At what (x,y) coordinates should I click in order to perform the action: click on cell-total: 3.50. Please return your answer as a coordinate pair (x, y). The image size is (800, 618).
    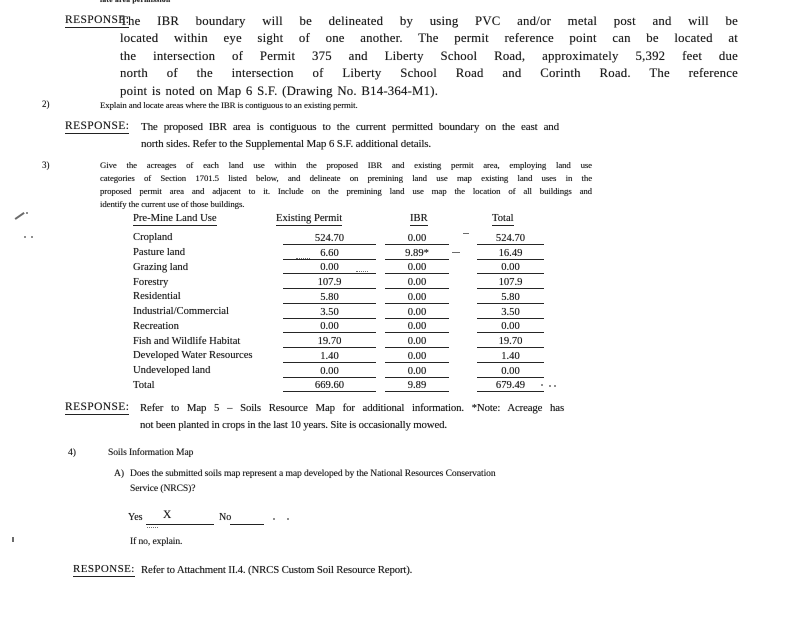
    Looking at the image, I should click on (510, 313).